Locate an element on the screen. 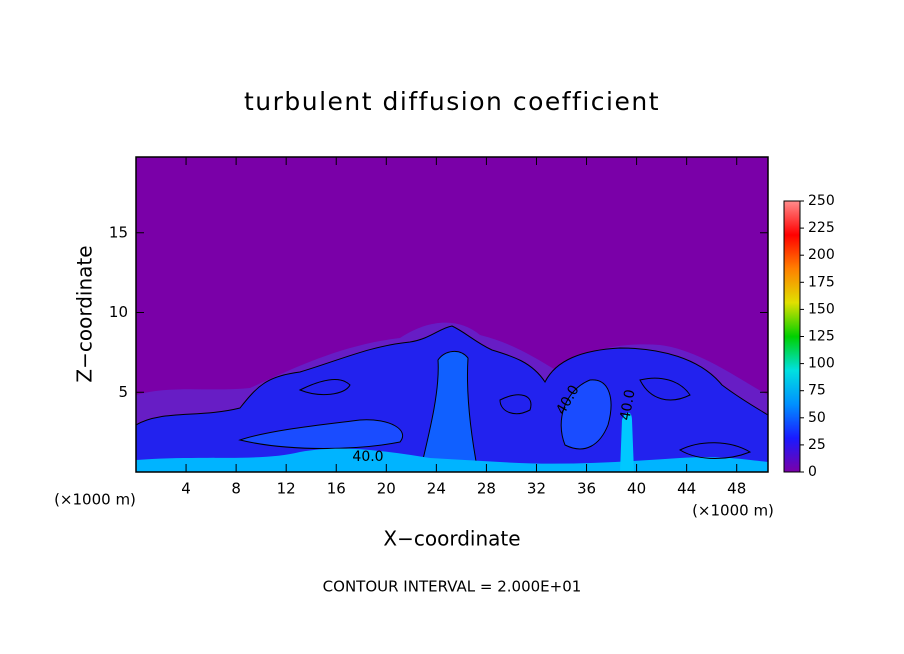  colorbar-tick-label: 225 is located at coordinates (821, 228).